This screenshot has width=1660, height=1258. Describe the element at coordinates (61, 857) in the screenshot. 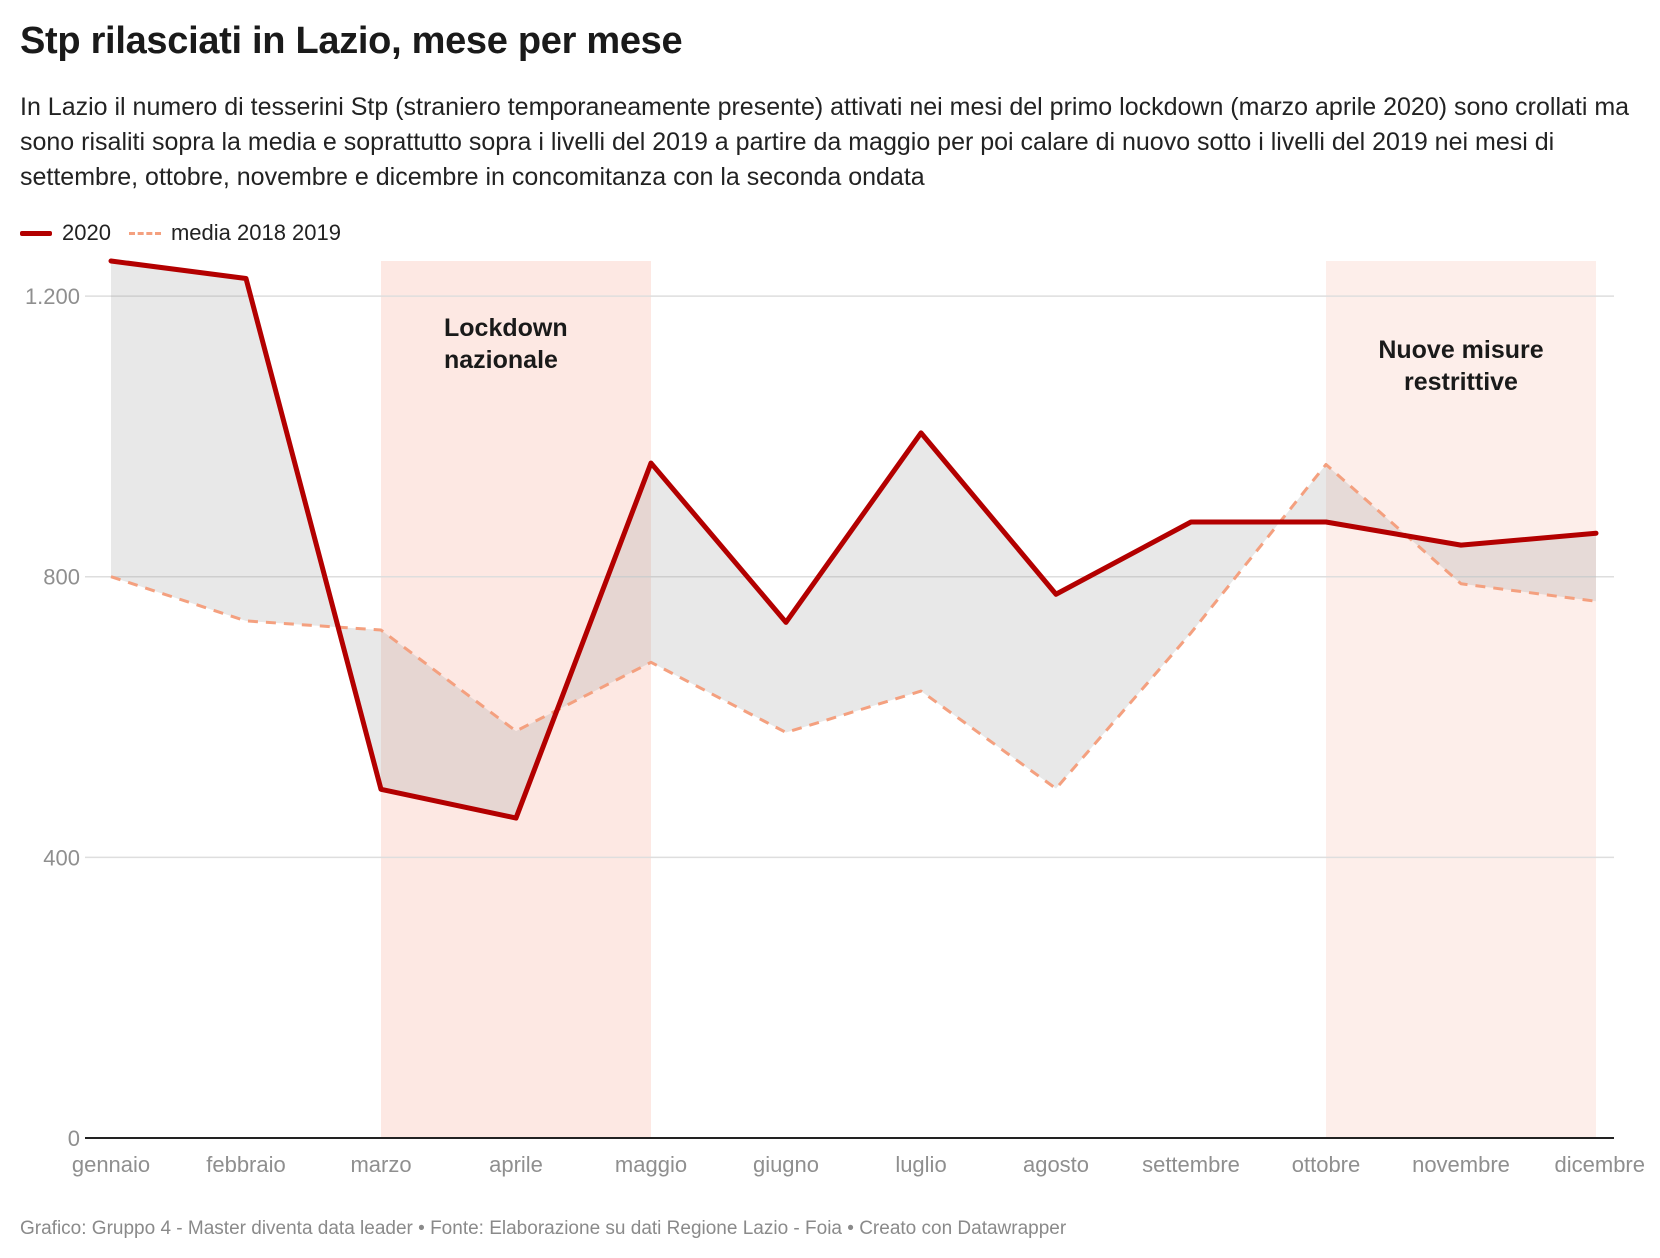

I see `y-tick-label: 400` at that location.